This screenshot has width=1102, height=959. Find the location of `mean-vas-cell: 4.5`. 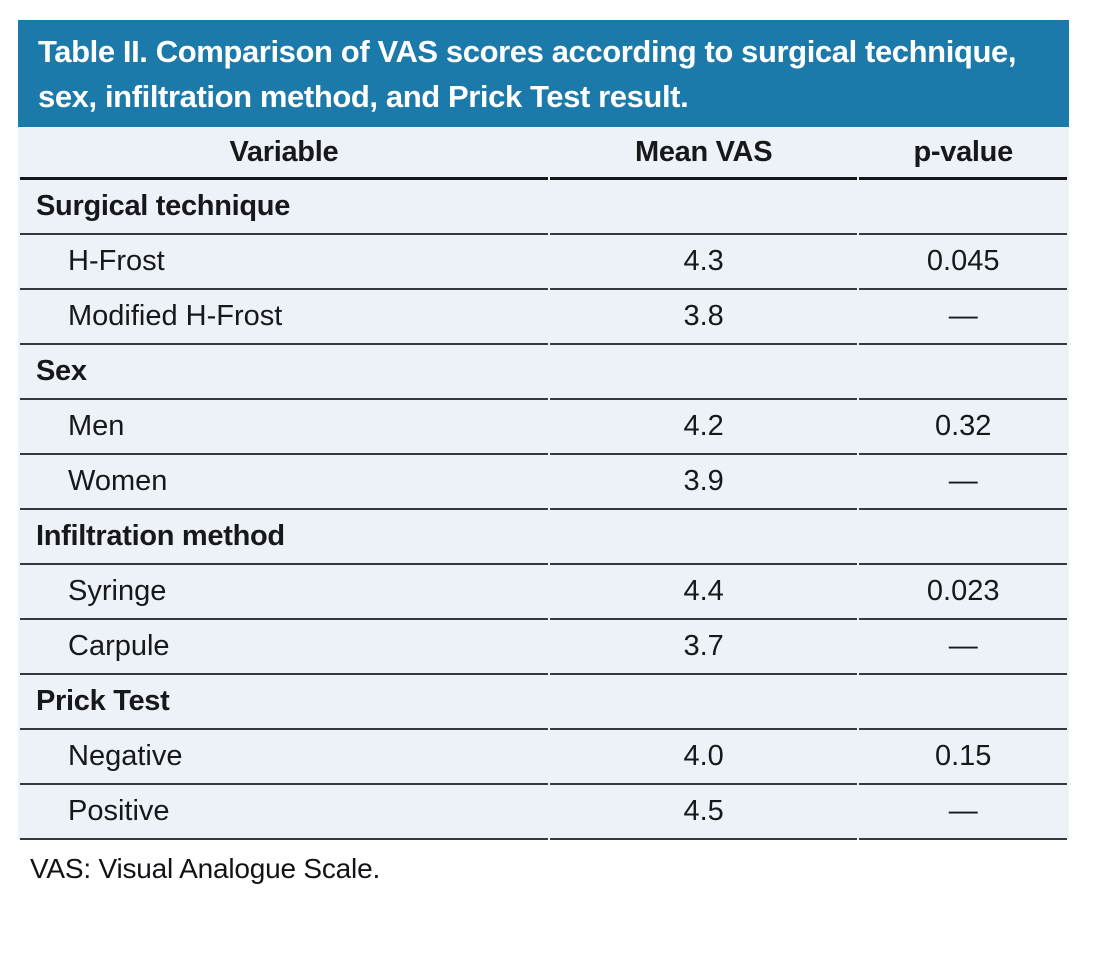

mean-vas-cell: 4.5 is located at coordinates (703, 812).